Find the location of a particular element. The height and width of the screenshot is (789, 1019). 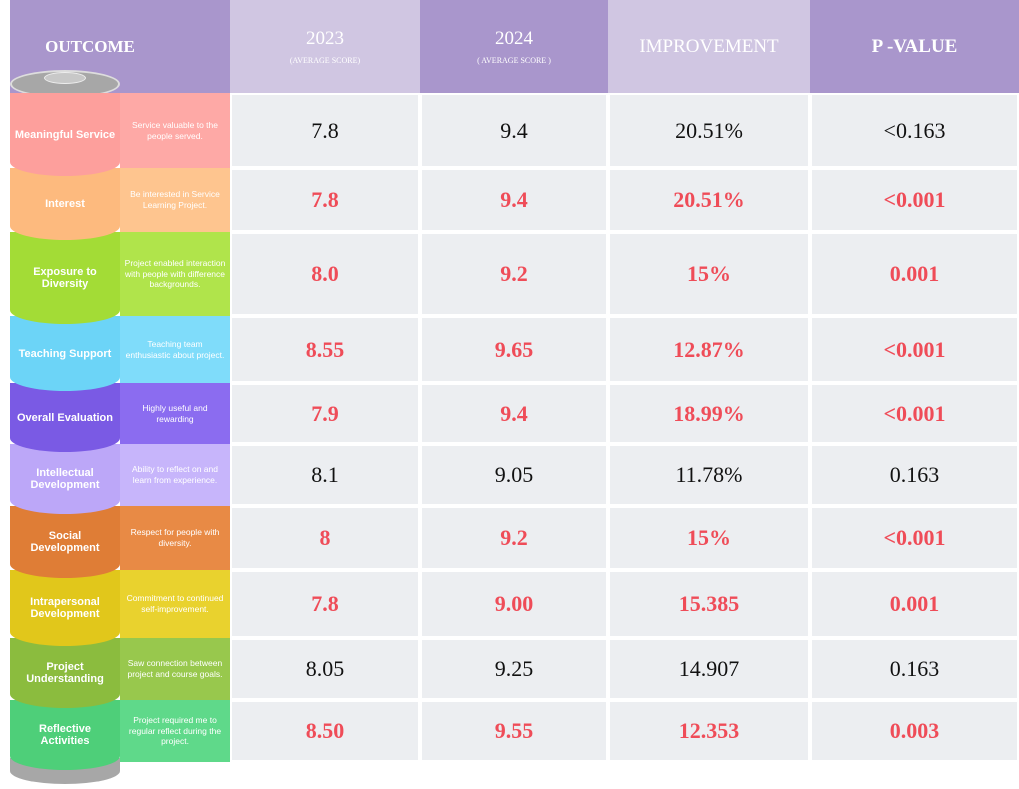

outcome-label: Meaningful Service is located at coordinates (65, 134).